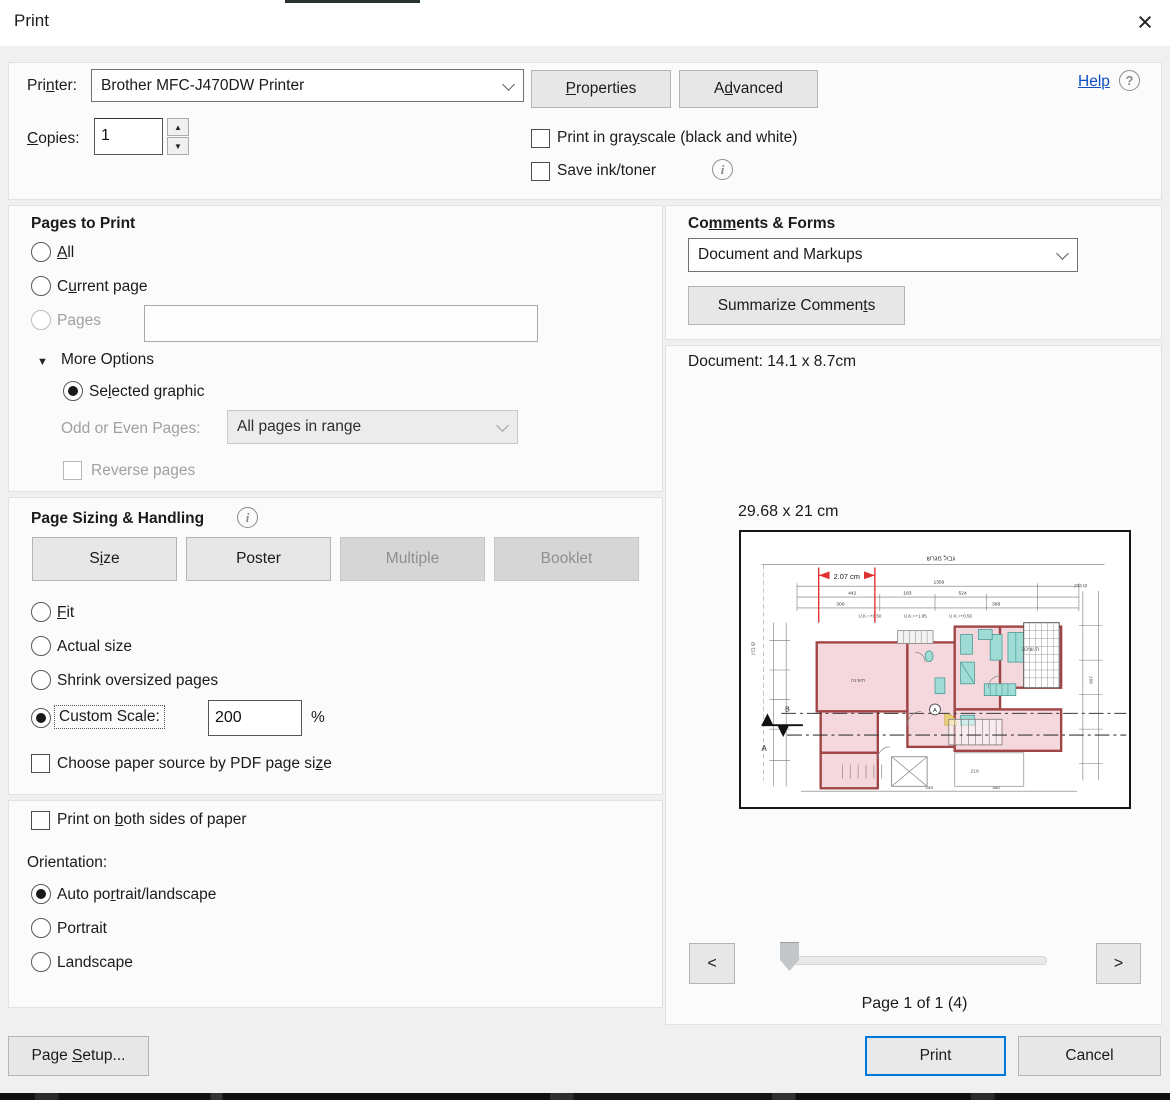 The image size is (1170, 1100). What do you see at coordinates (915, 960) in the screenshot?
I see `page-slider-track` at bounding box center [915, 960].